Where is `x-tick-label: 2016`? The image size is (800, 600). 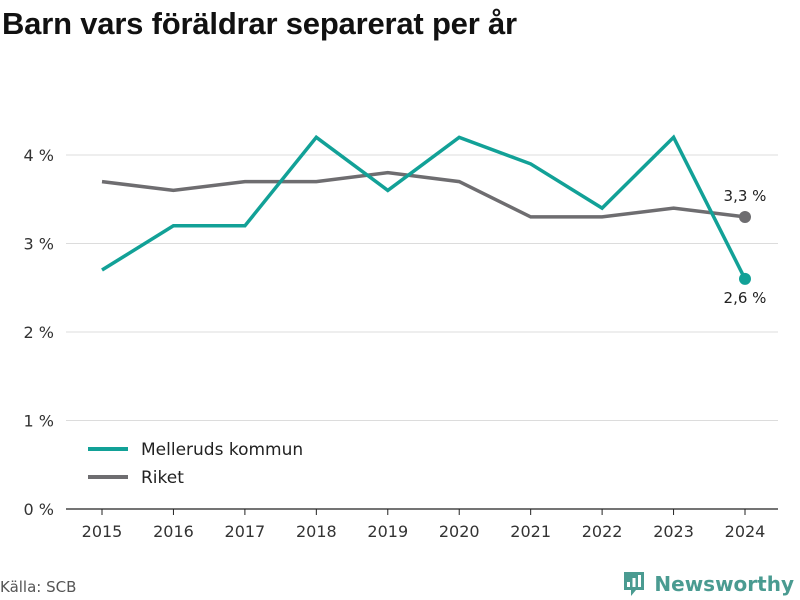 x-tick-label: 2016 is located at coordinates (173, 531).